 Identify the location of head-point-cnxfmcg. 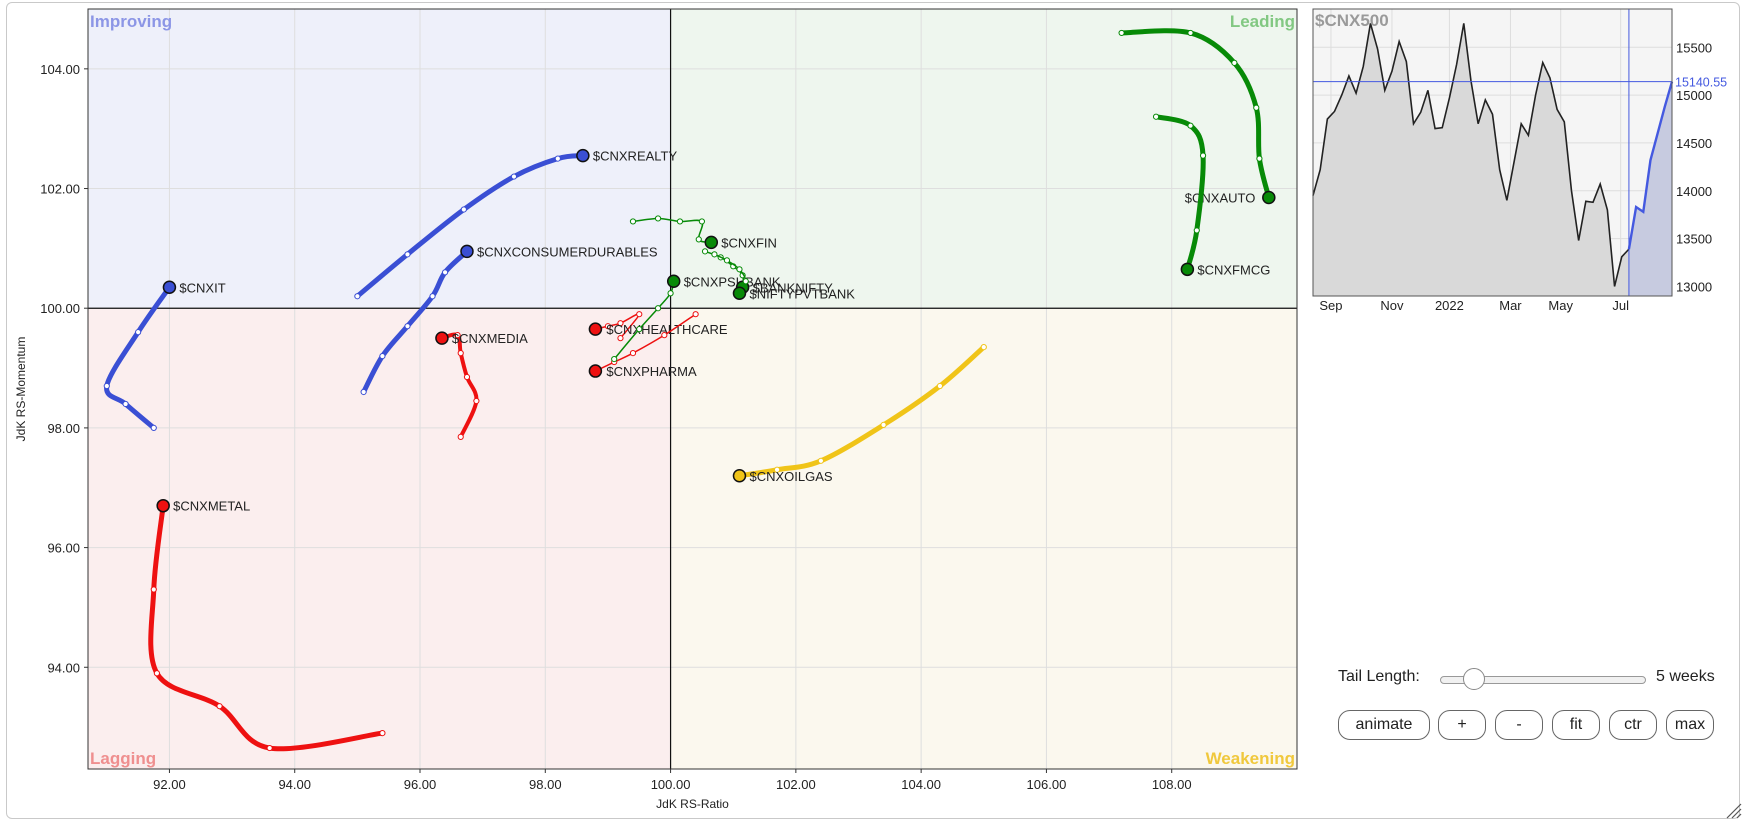
(1187, 269).